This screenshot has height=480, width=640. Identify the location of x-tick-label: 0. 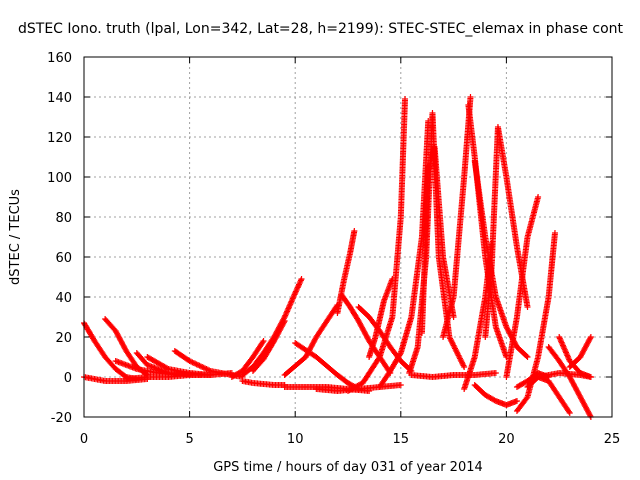
(84, 439).